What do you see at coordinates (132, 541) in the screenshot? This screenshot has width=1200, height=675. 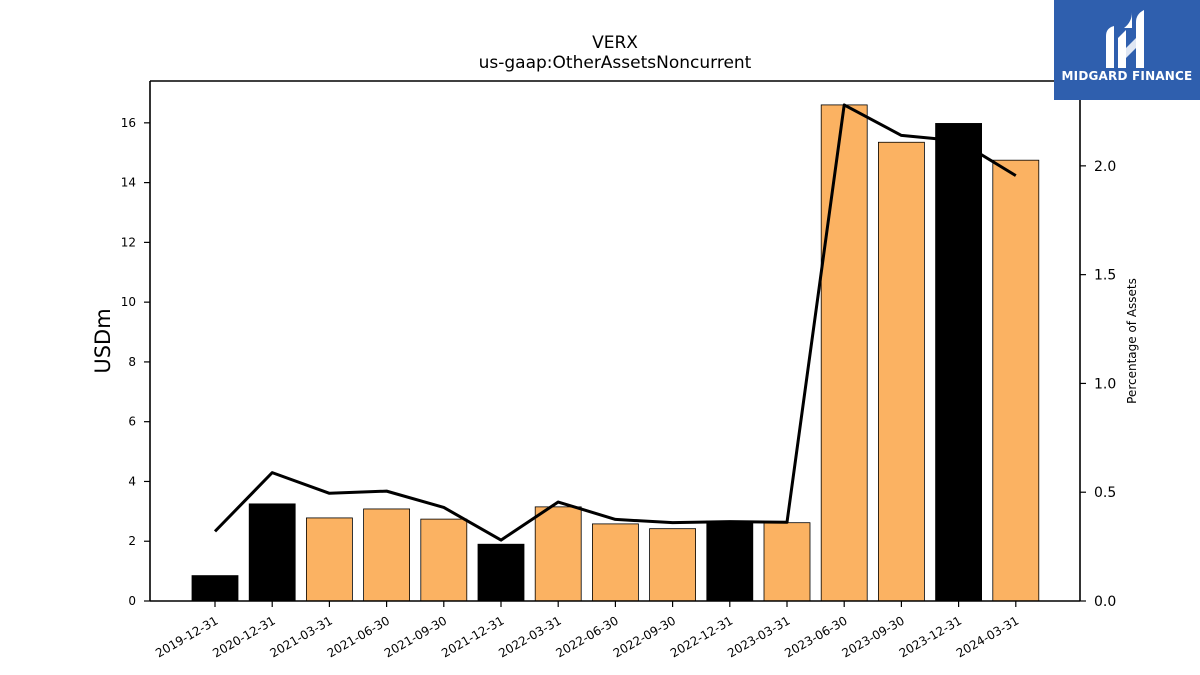 I see `y-tick-label: 2` at bounding box center [132, 541].